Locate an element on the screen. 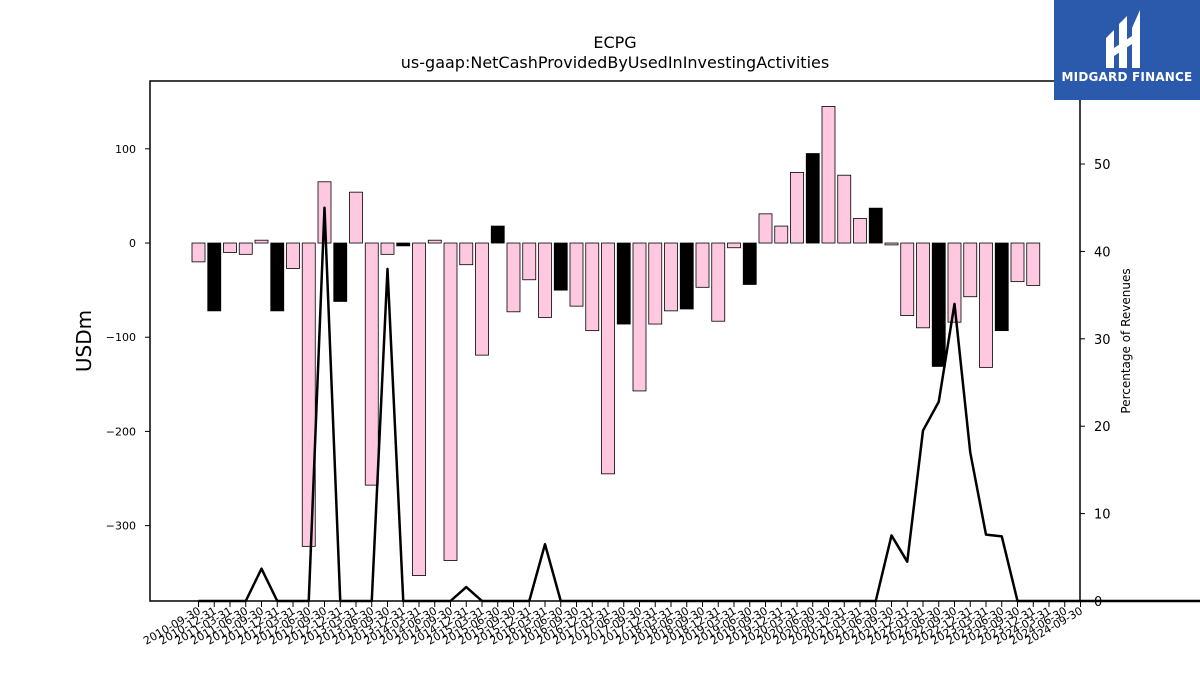 The image size is (1200, 679). y2tick-label-1: 40 is located at coordinates (1102, 252).